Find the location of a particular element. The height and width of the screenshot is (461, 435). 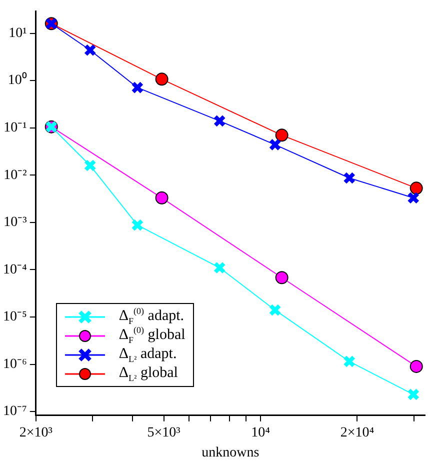

y-tick-label: 10⁰ is located at coordinates (17, 80).